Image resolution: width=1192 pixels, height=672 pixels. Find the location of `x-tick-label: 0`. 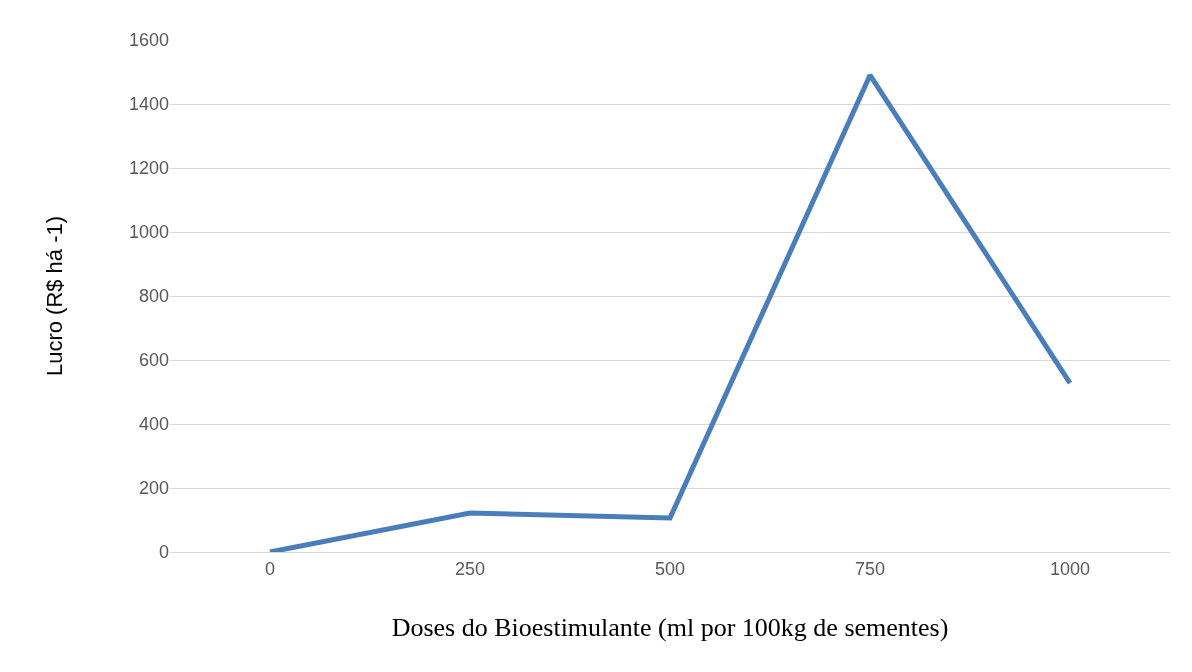

x-tick-label: 0 is located at coordinates (270, 568).